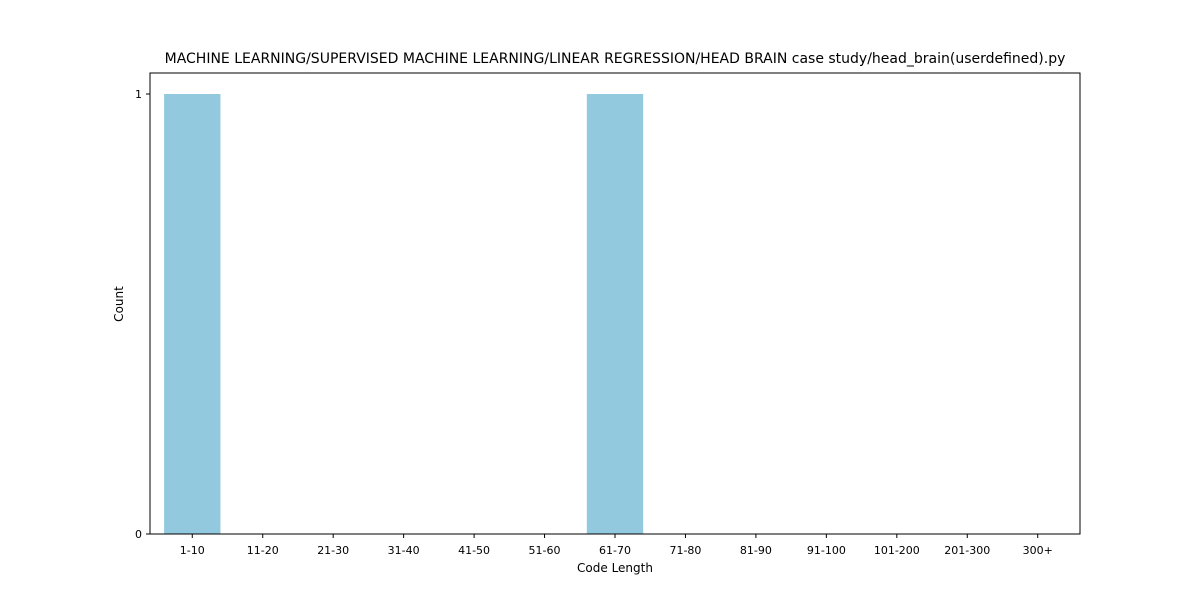  What do you see at coordinates (192, 550) in the screenshot?
I see `x-tick-label: 1-10` at bounding box center [192, 550].